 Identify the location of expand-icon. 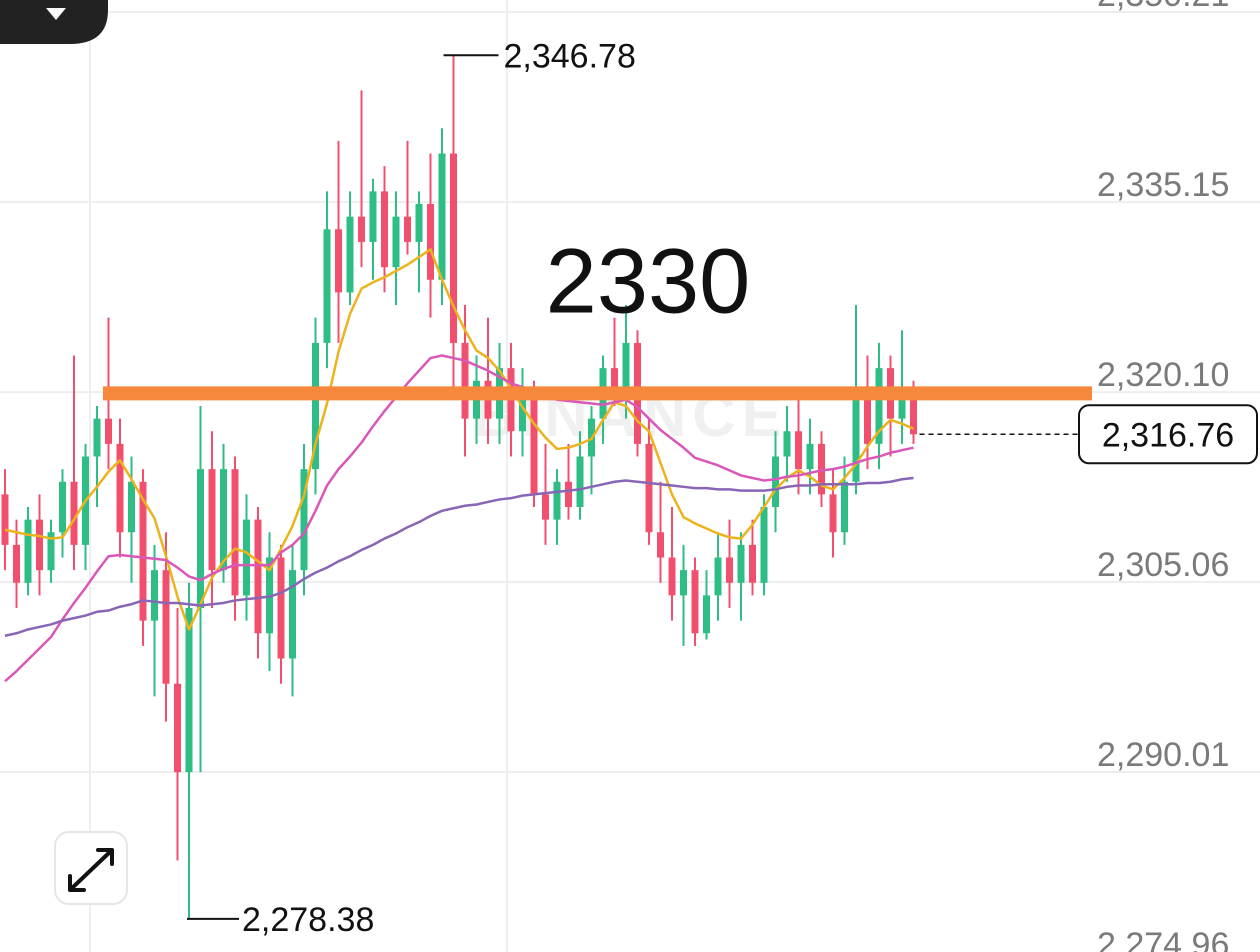
(91, 870).